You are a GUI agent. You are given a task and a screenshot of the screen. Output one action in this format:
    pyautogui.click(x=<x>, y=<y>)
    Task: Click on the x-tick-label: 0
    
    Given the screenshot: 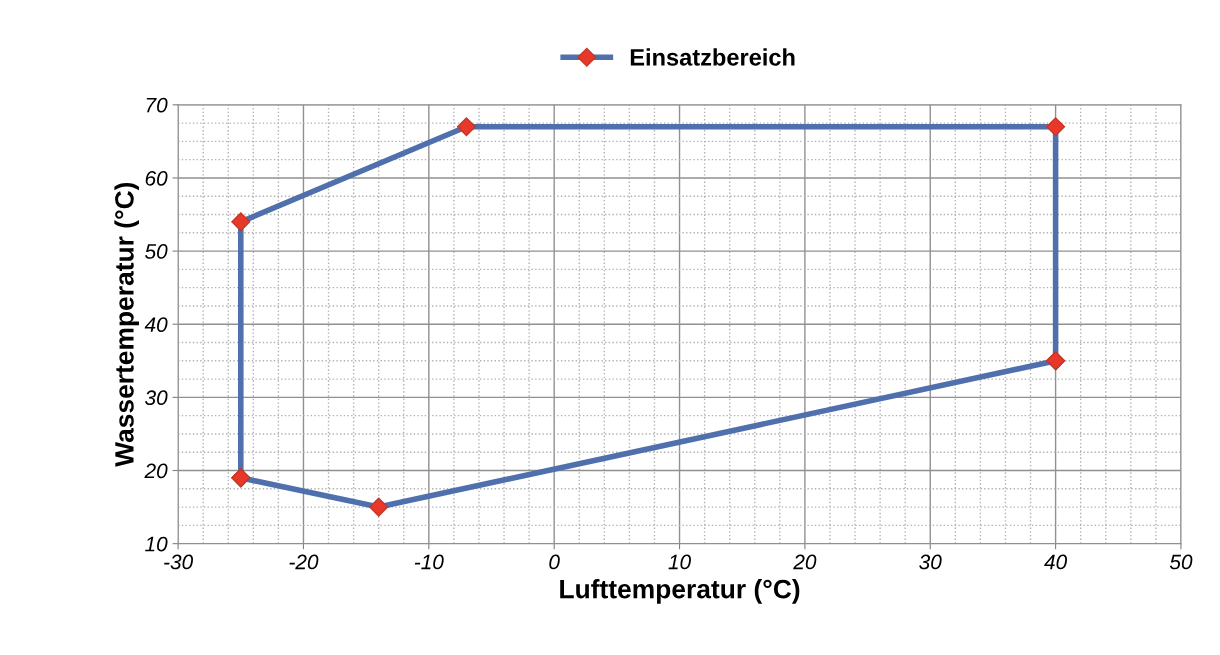 What is the action you would take?
    pyautogui.click(x=554, y=562)
    